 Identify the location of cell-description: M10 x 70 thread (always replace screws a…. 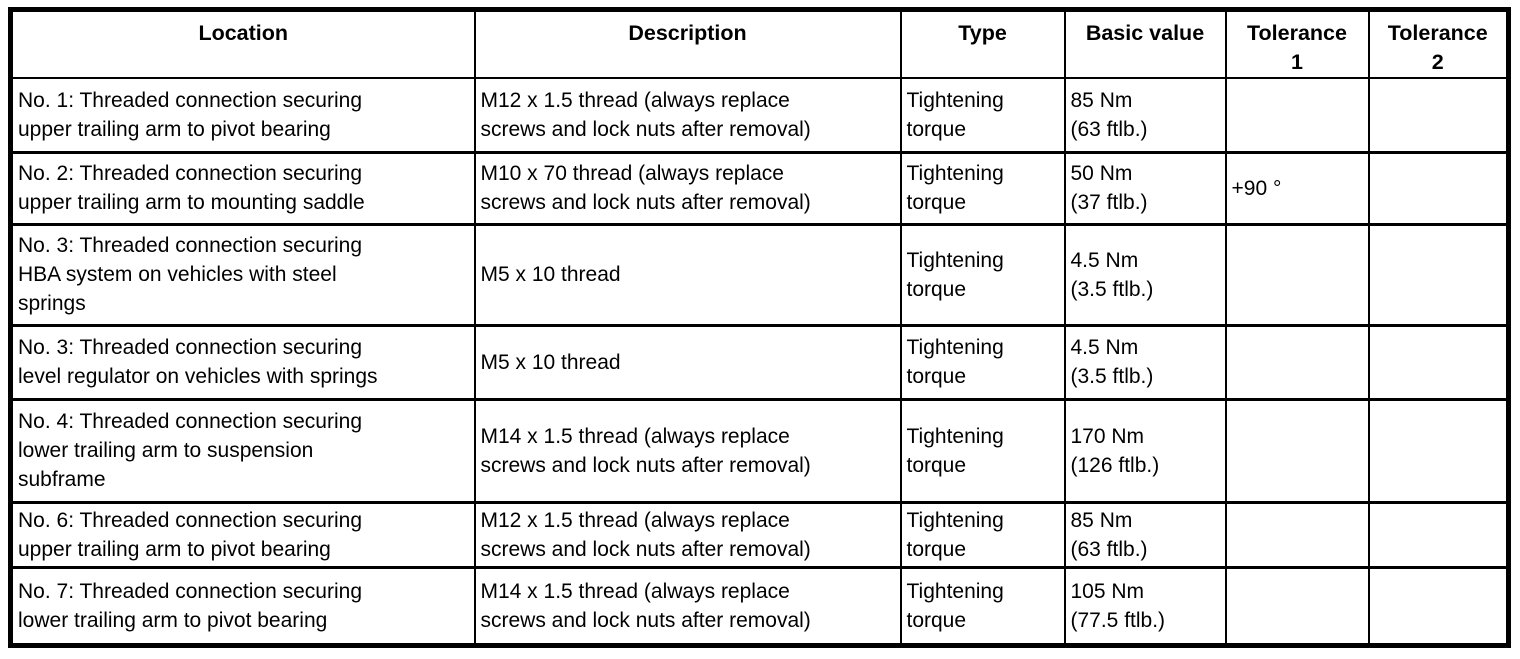
(687, 188).